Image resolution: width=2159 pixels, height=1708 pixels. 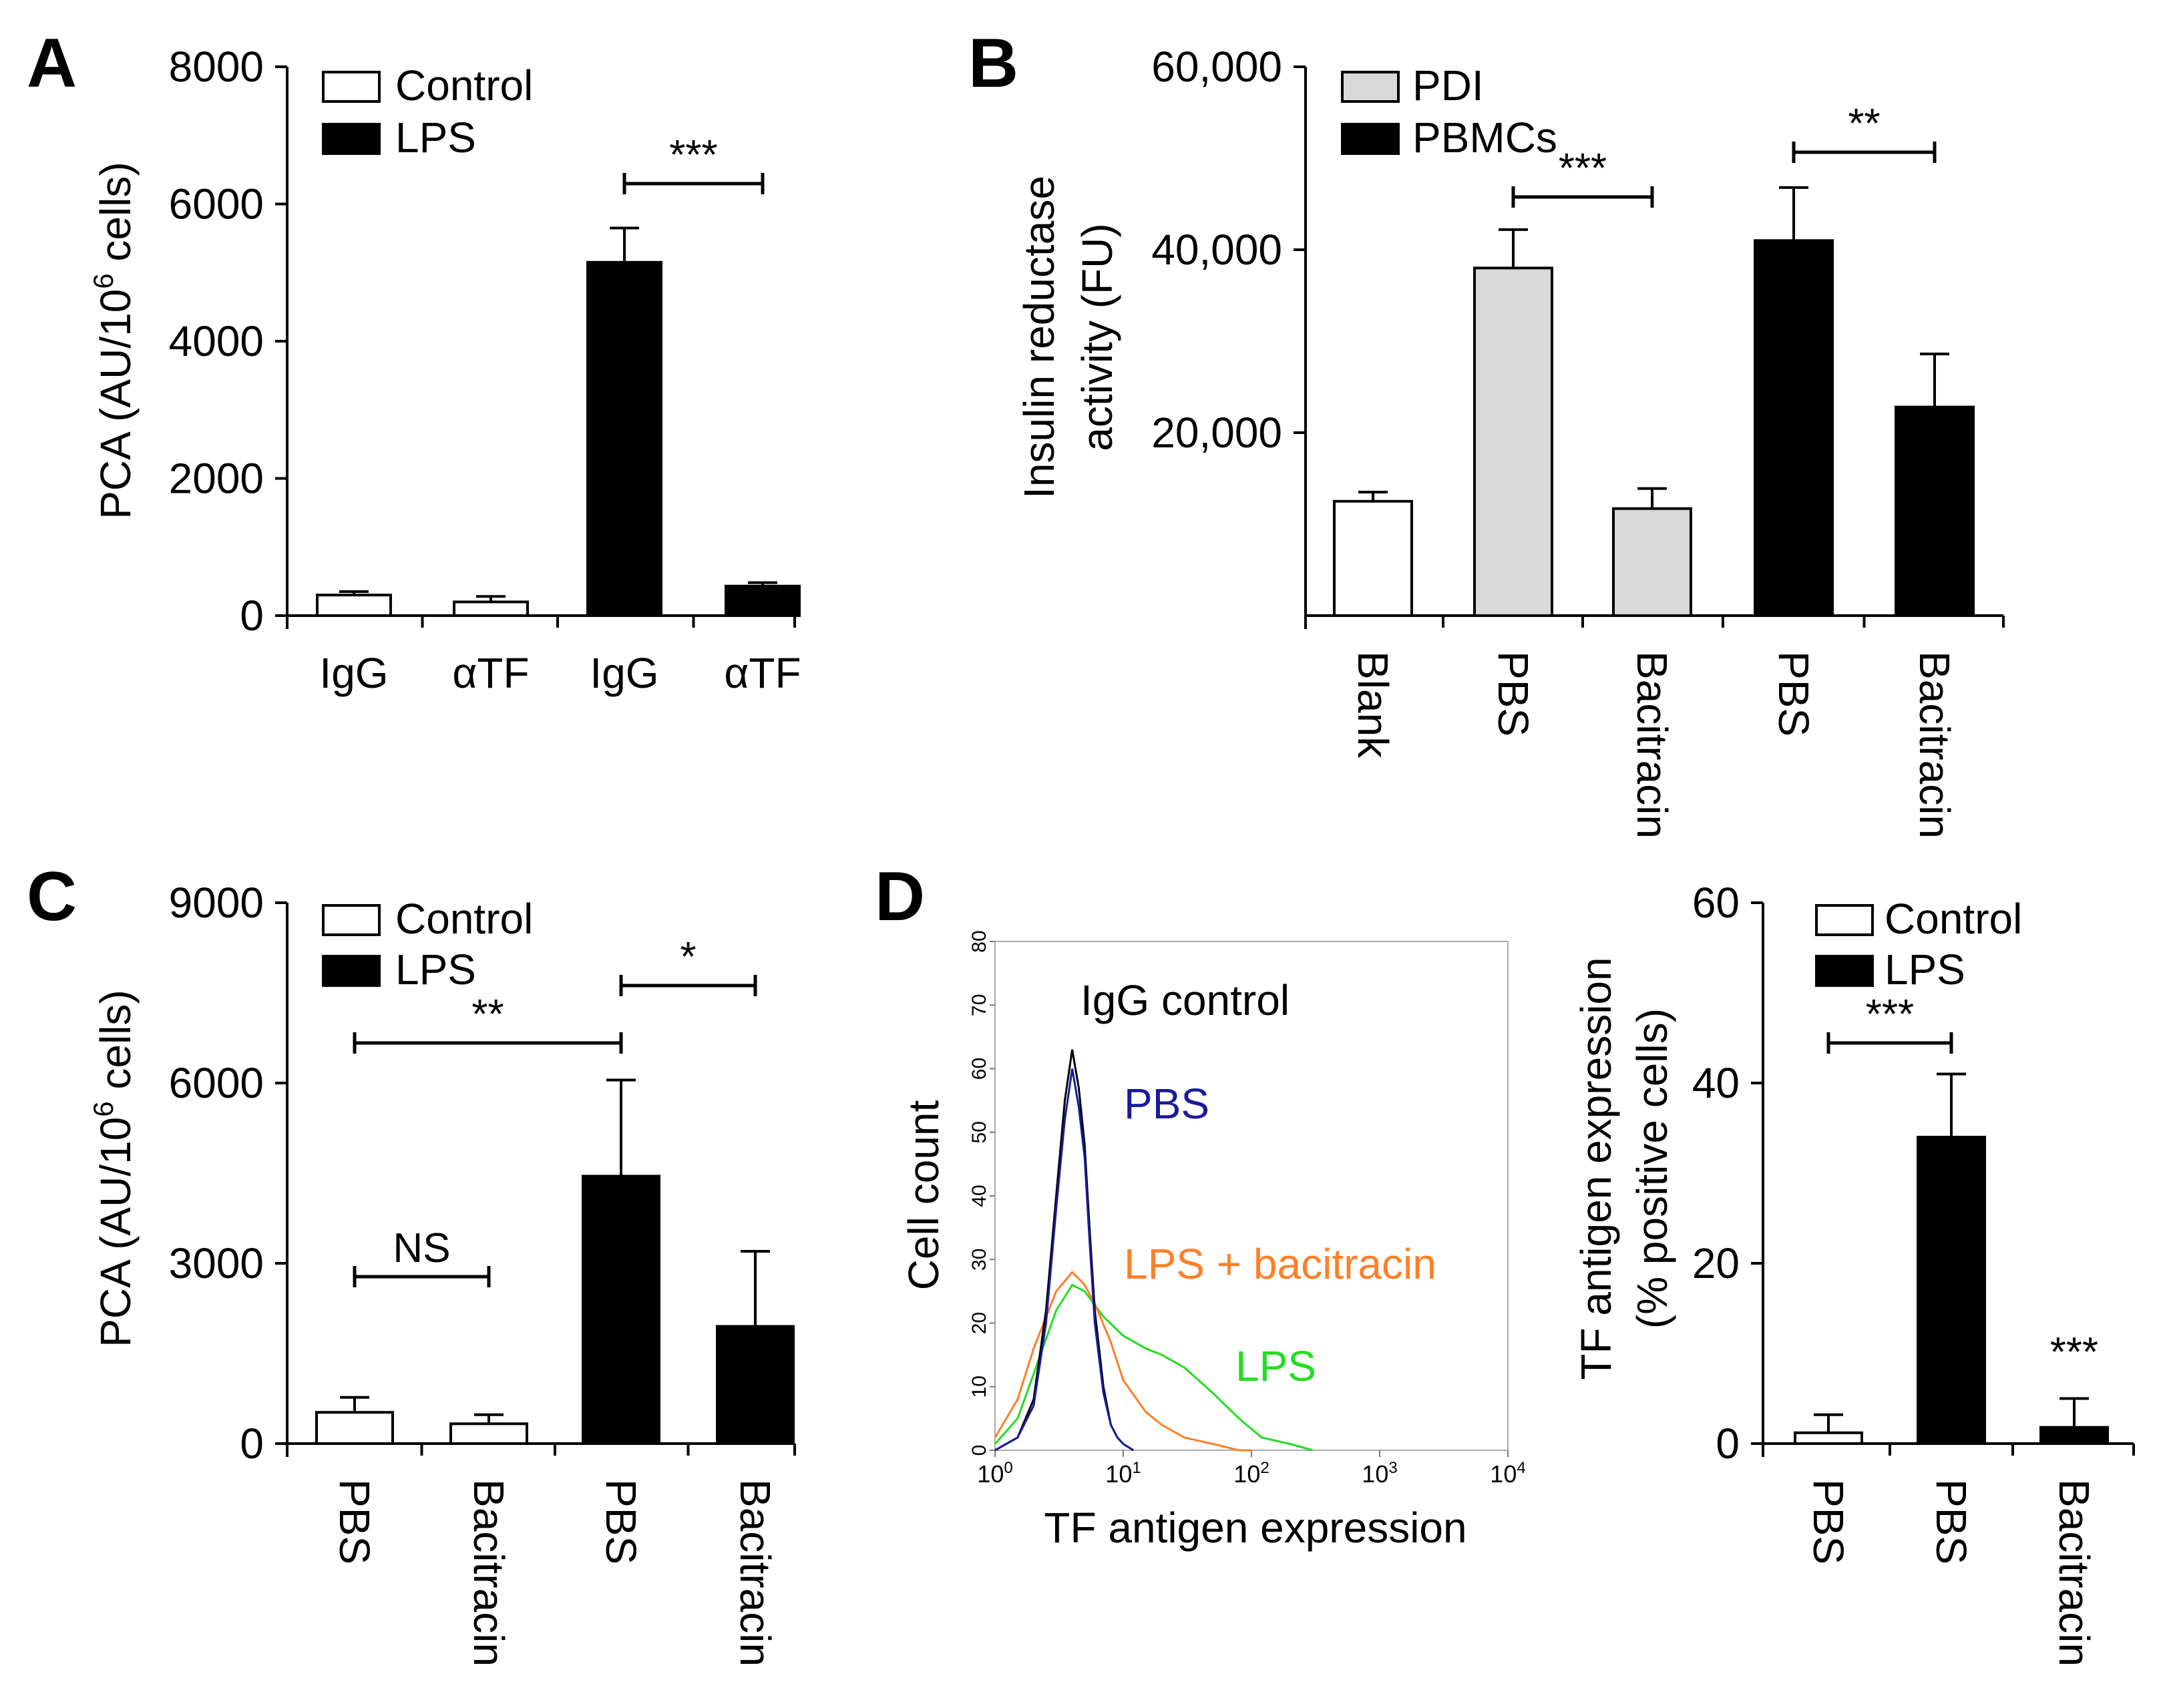 What do you see at coordinates (1484, 138) in the screenshot?
I see `legend-label-pbmcs: PBMCs` at bounding box center [1484, 138].